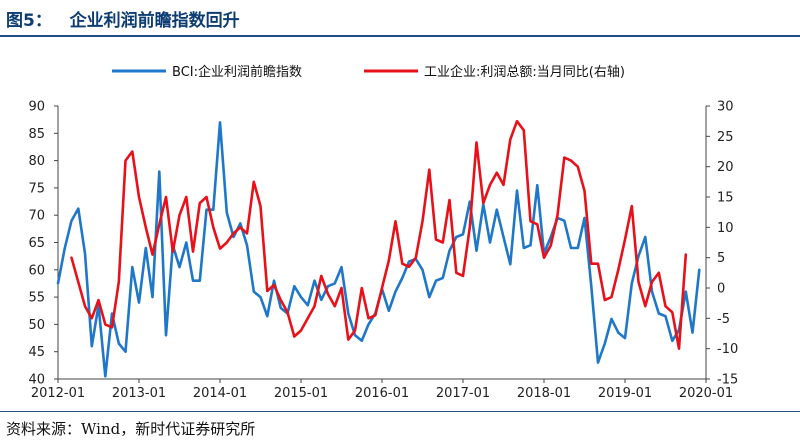 The image size is (800, 446). What do you see at coordinates (123, 21) in the screenshot?
I see `page-title: 图5： 企业利润前瞻指数回升` at bounding box center [123, 21].